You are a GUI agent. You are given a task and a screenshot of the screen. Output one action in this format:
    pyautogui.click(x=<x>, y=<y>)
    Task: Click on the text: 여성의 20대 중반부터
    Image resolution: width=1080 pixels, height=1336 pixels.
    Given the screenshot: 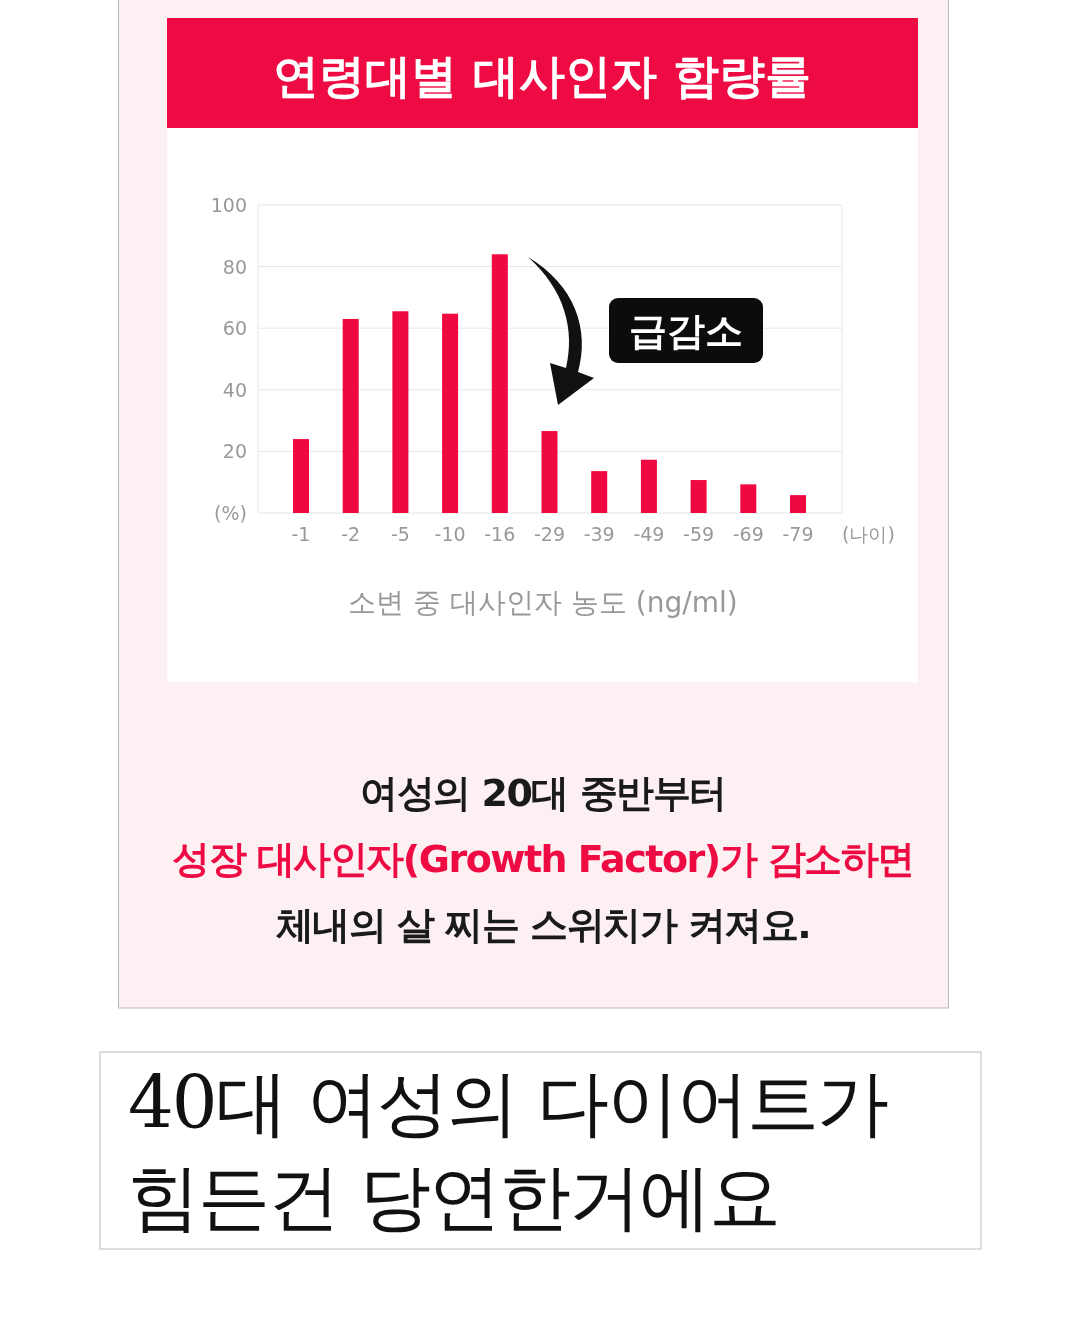 What is the action you would take?
    pyautogui.click(x=543, y=793)
    